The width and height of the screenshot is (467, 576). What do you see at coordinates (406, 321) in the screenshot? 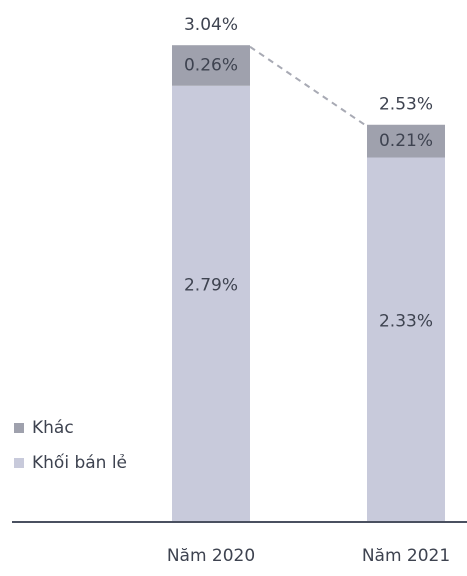
I see `value-label: 2.33%` at bounding box center [406, 321].